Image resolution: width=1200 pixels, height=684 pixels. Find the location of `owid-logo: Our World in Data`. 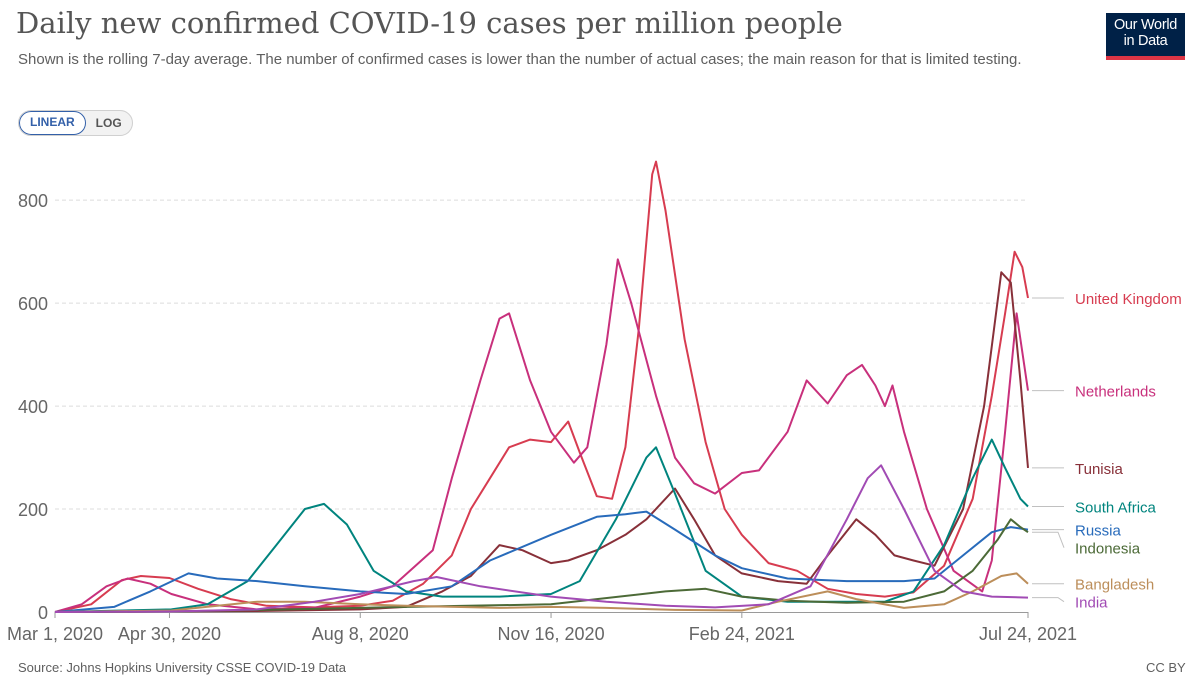

owid-logo: Our World in Data is located at coordinates (1145, 36).